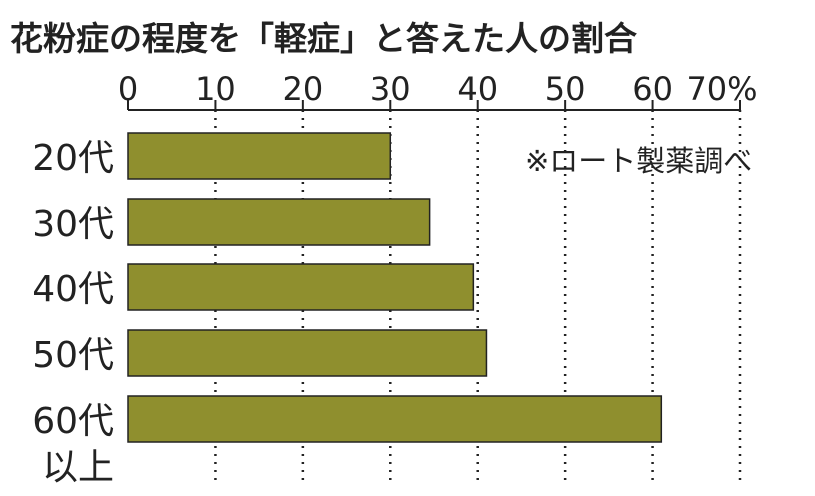  I want to click on category-label: 50代, so click(73, 355).